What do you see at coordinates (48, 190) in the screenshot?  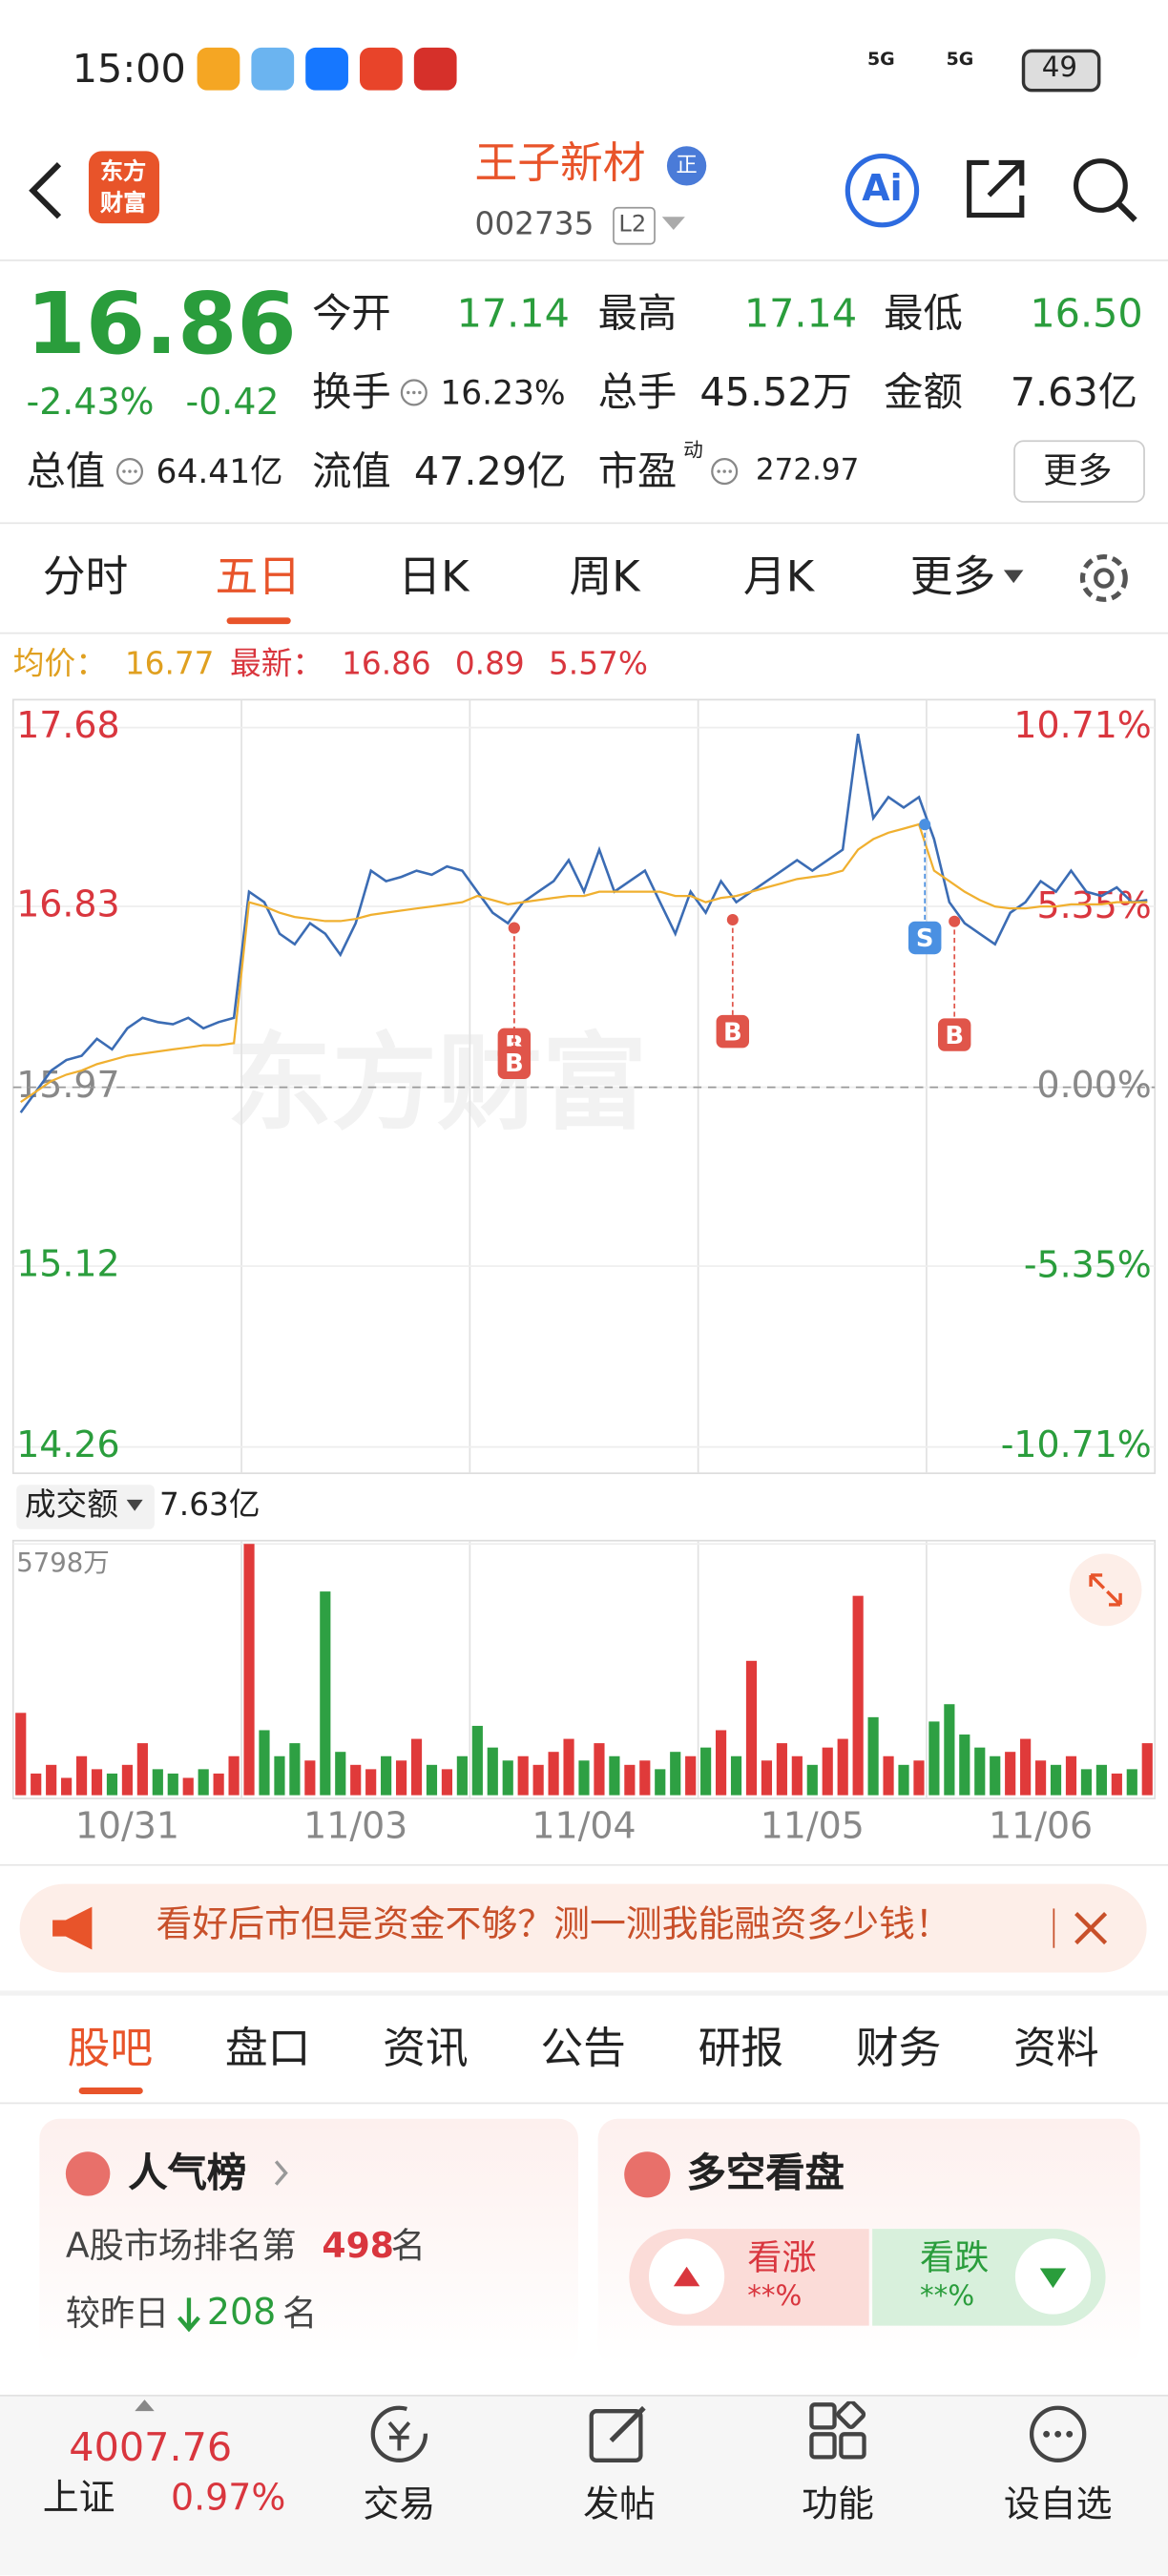 I see `back-button` at bounding box center [48, 190].